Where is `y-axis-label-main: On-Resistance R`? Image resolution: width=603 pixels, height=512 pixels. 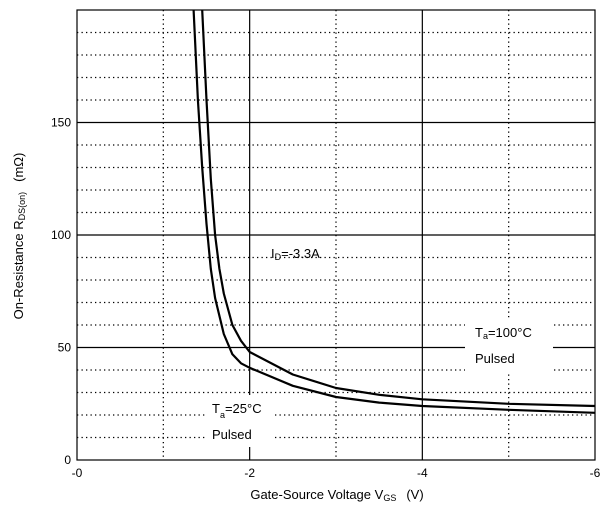 y-axis-label-main: On-Resistance R is located at coordinates (18, 269).